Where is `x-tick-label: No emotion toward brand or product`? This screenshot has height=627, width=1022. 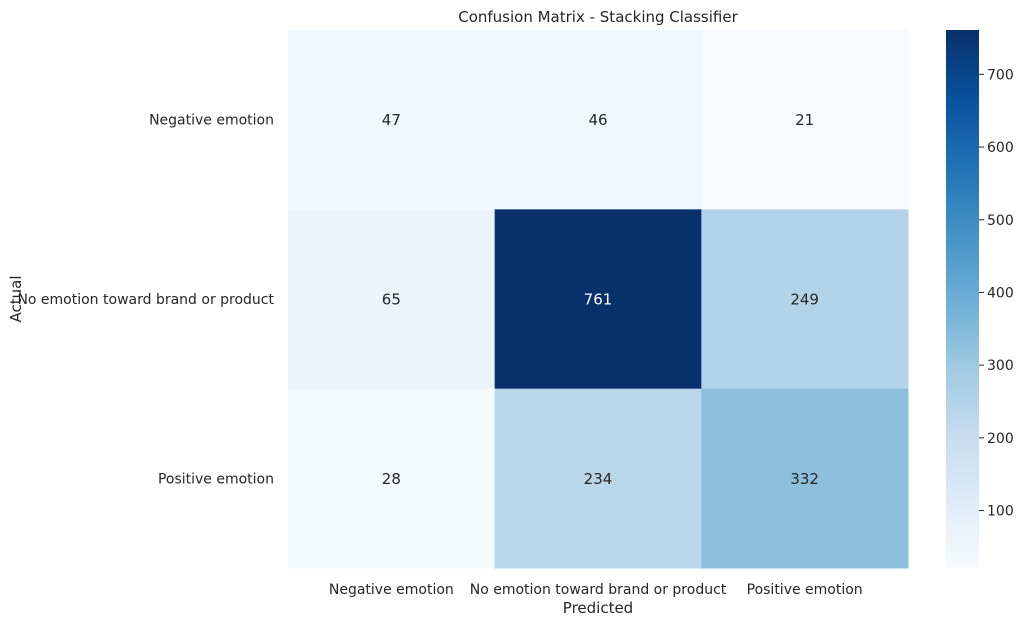
x-tick-label: No emotion toward brand or product is located at coordinates (598, 590).